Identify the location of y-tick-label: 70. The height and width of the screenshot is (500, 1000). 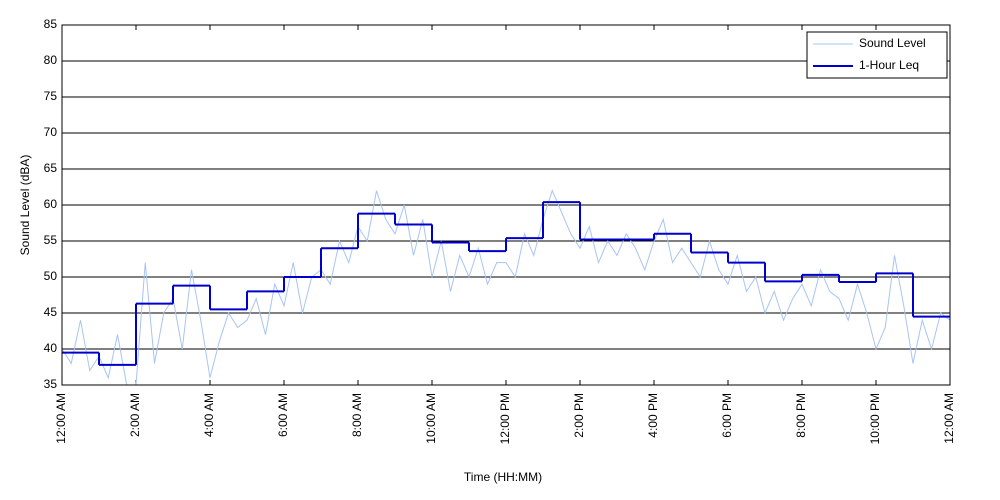
(51, 132).